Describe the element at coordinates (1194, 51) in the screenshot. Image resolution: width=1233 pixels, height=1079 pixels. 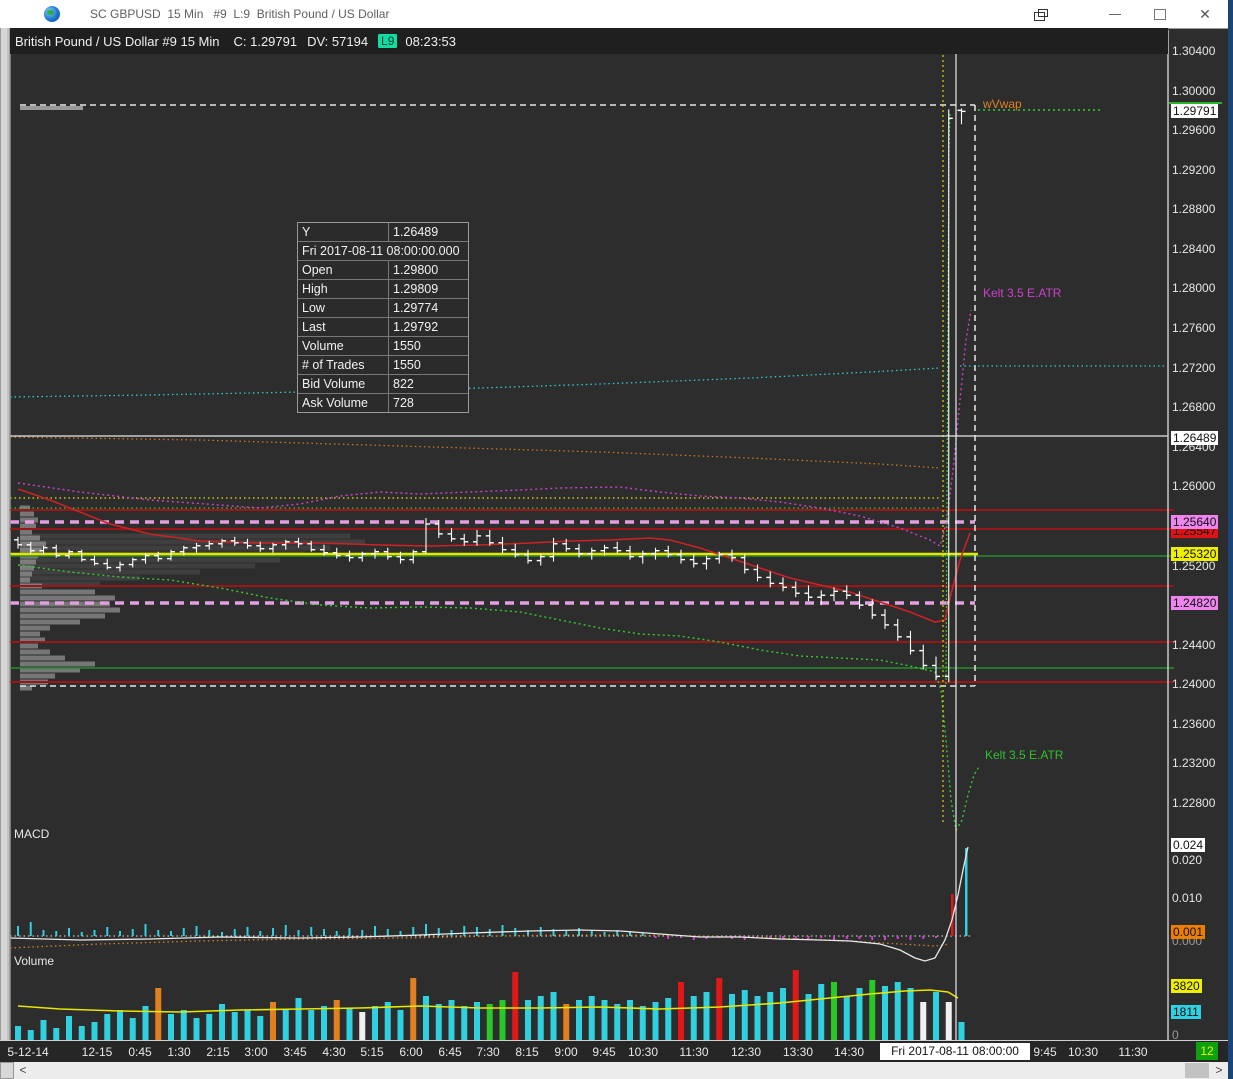
I see `price-tick: 1.30400` at that location.